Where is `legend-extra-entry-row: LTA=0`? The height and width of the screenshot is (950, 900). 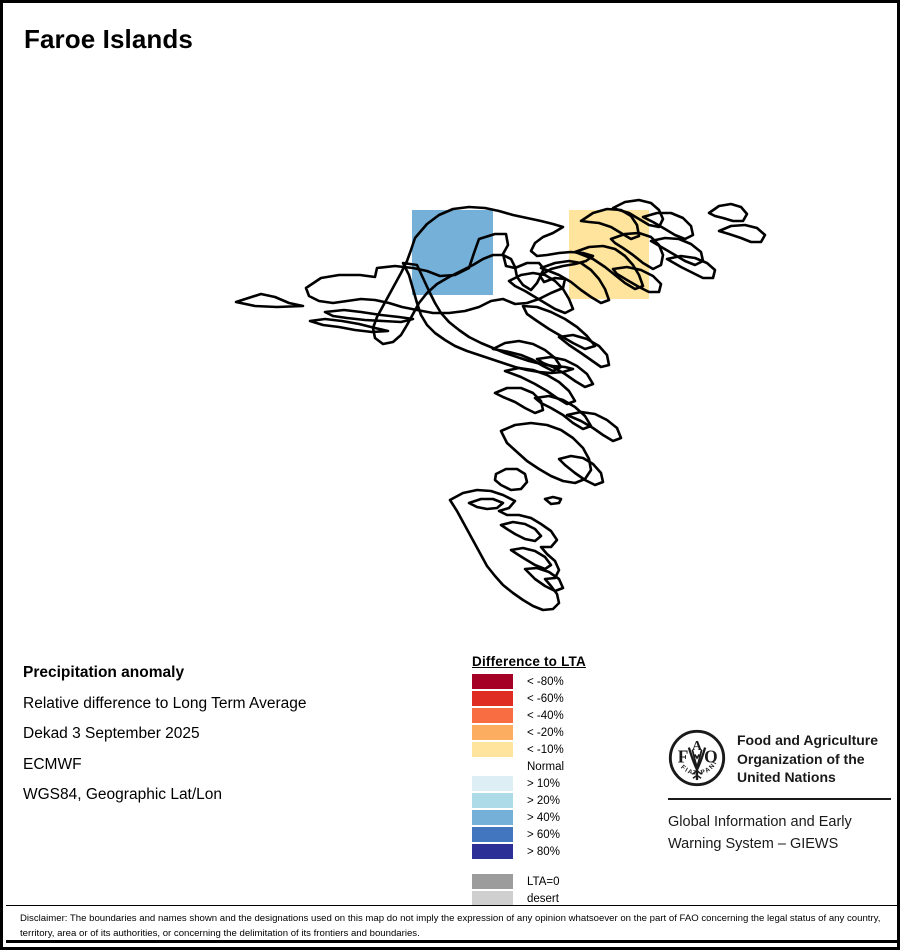
legend-extra-entry-row: LTA=0 is located at coordinates (559, 881).